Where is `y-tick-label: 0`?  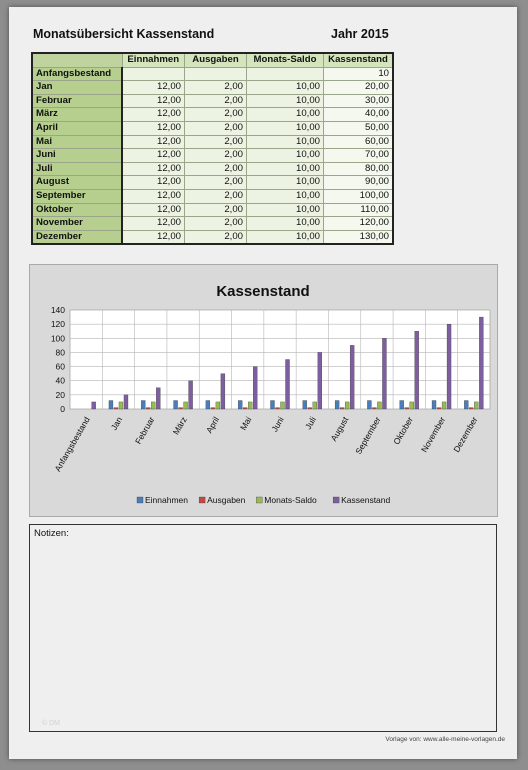 y-tick-label: 0 is located at coordinates (62, 409).